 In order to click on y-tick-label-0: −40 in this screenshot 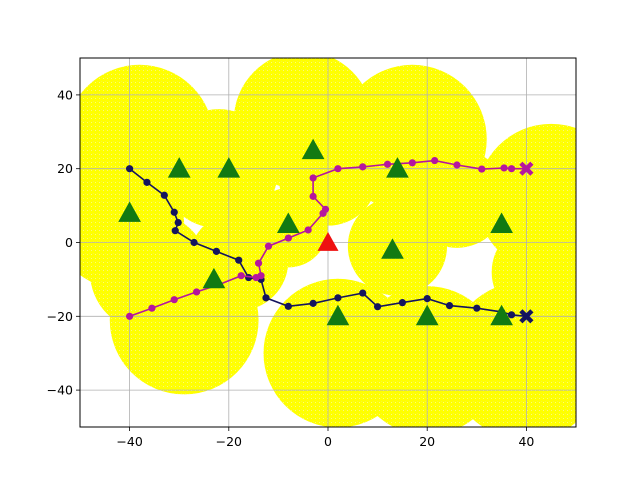, I will do `click(60, 390)`.